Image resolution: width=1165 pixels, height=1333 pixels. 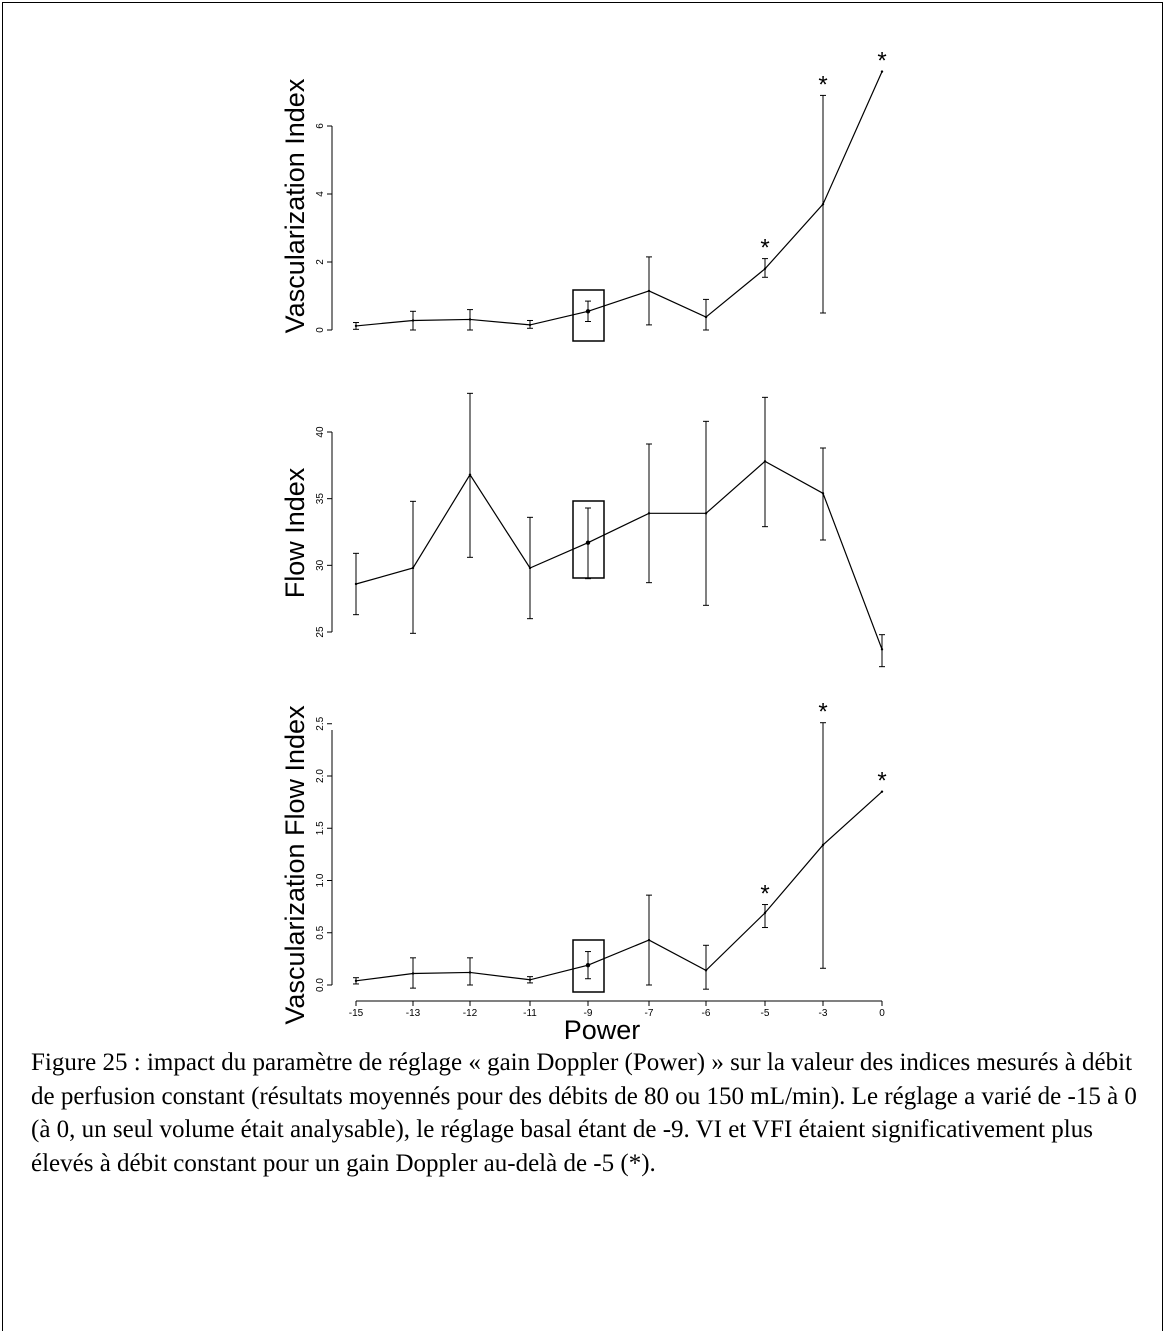 I want to click on vfi-y-axis-title: Vascularization Flow Index, so click(x=295, y=865).